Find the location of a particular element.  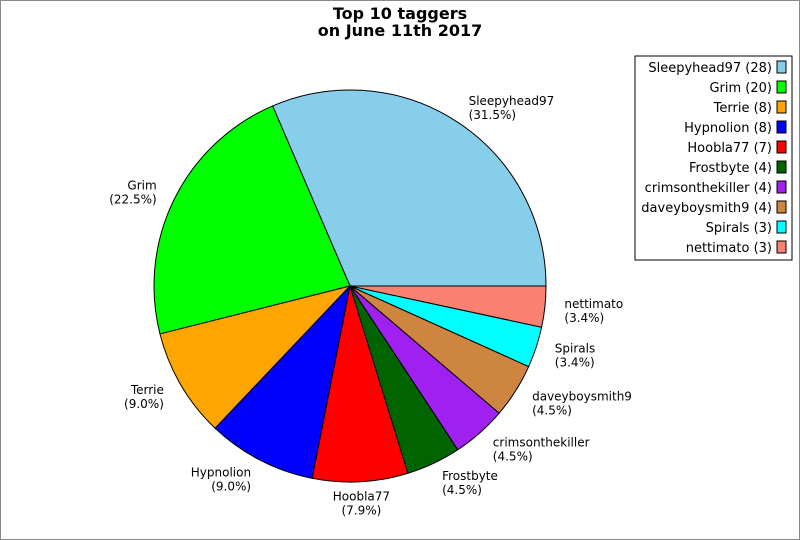

legend-swatch-hypnolion is located at coordinates (781, 127).